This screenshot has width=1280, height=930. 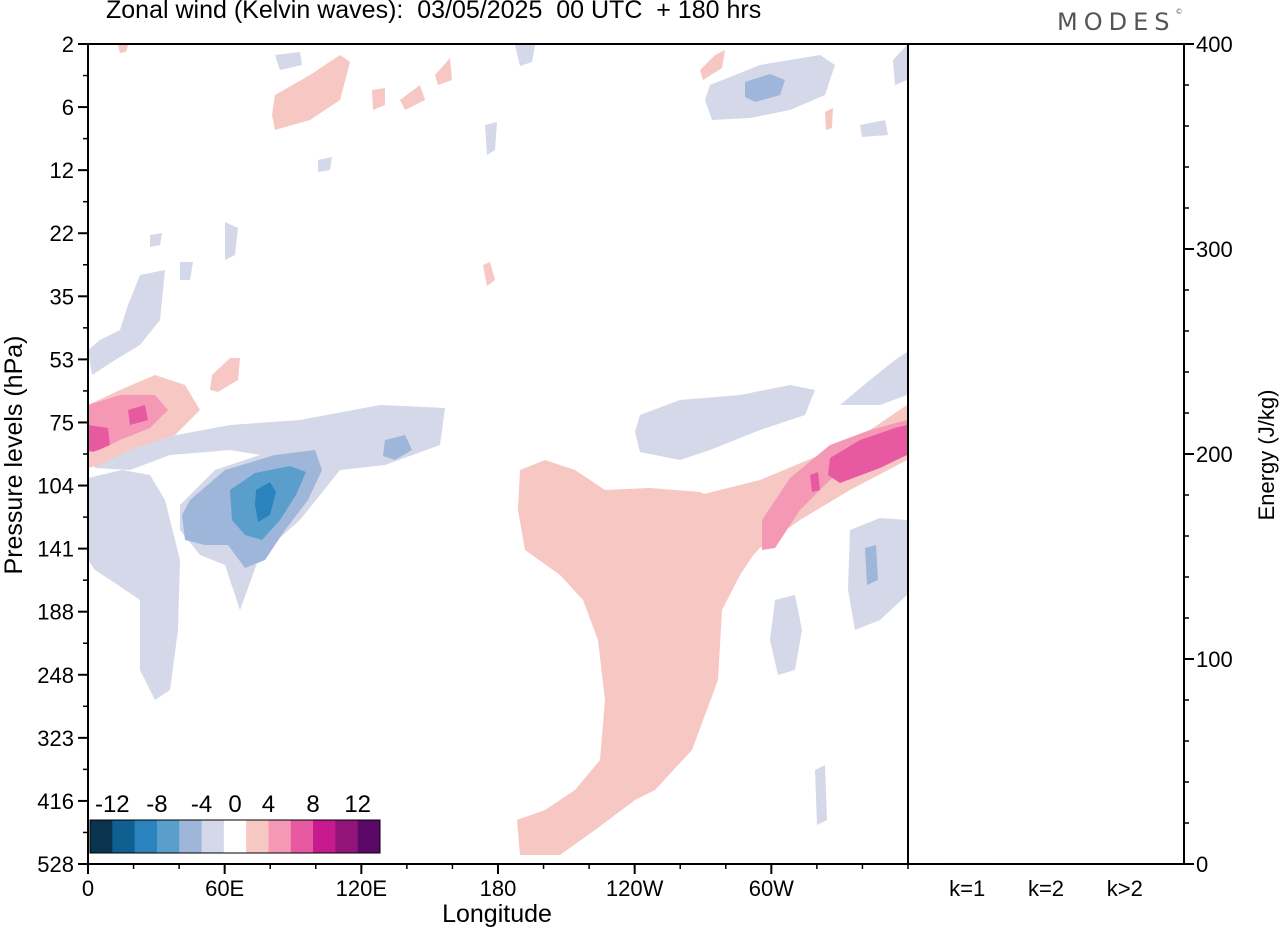 What do you see at coordinates (156, 804) in the screenshot?
I see `colorbar-label: -8` at bounding box center [156, 804].